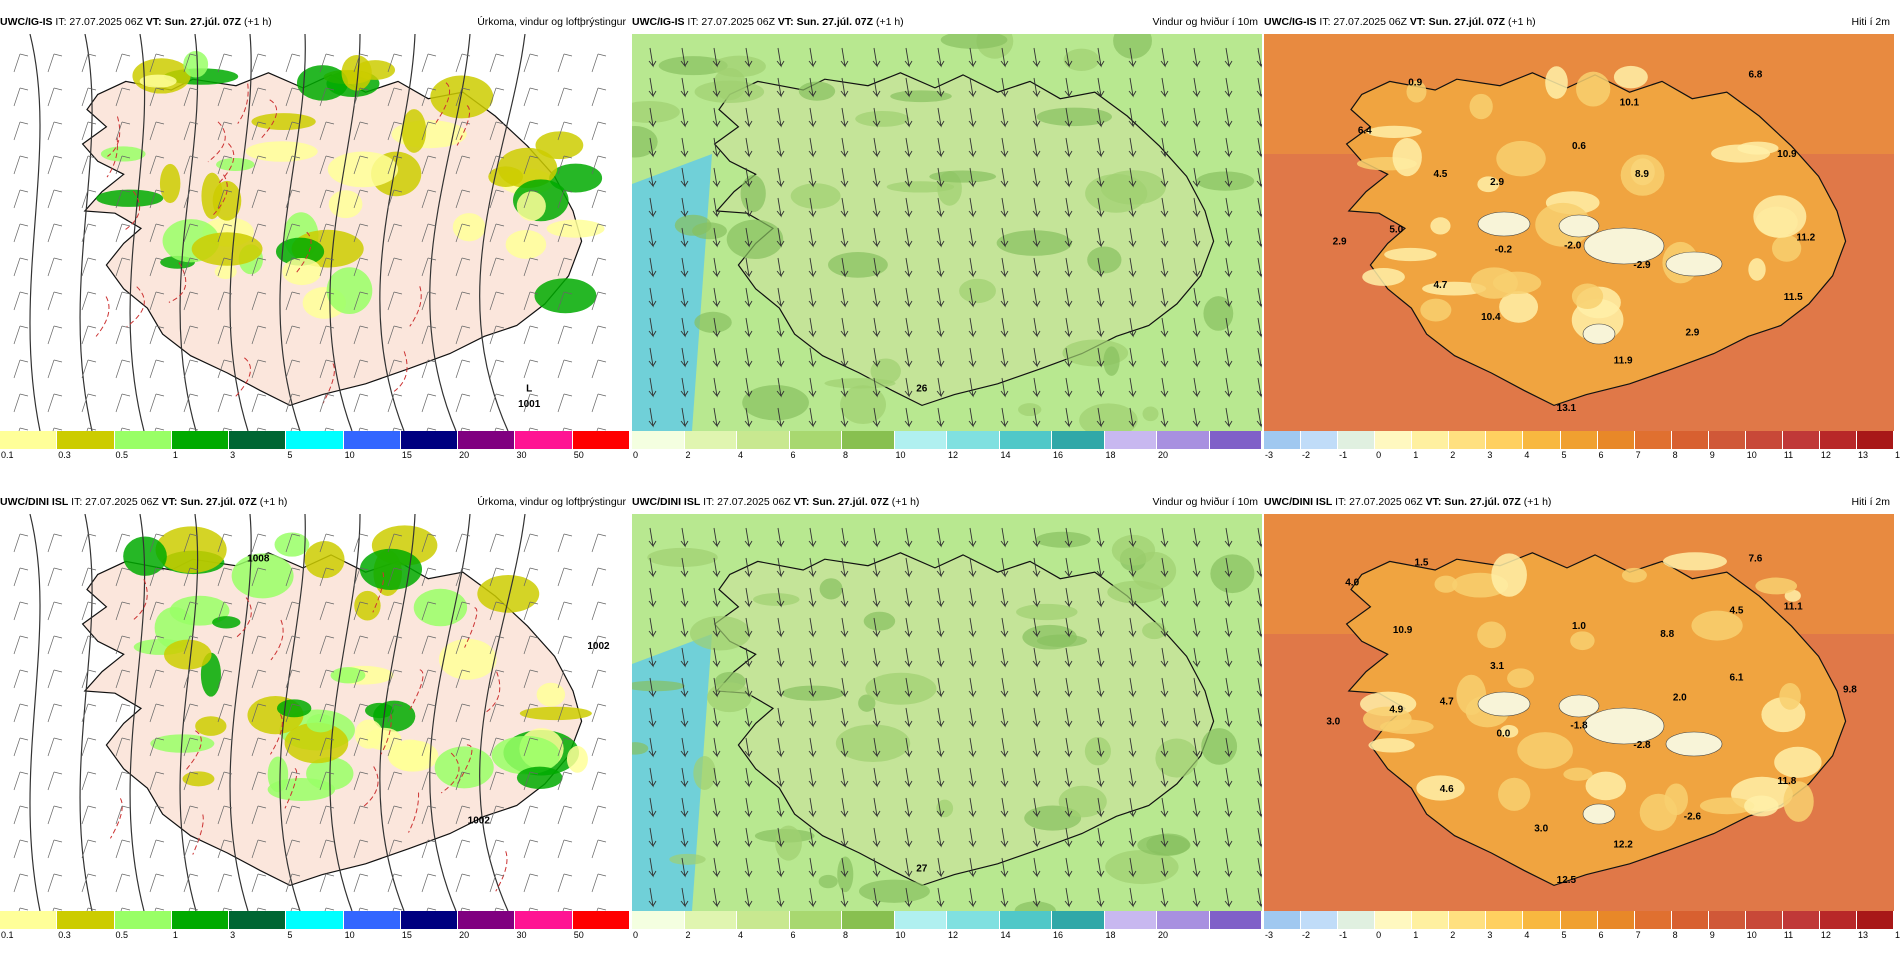 This screenshot has height=962, width=1900. Describe the element at coordinates (1290, 22) in the screenshot. I see `model-name: UWC/IG-IS` at that location.